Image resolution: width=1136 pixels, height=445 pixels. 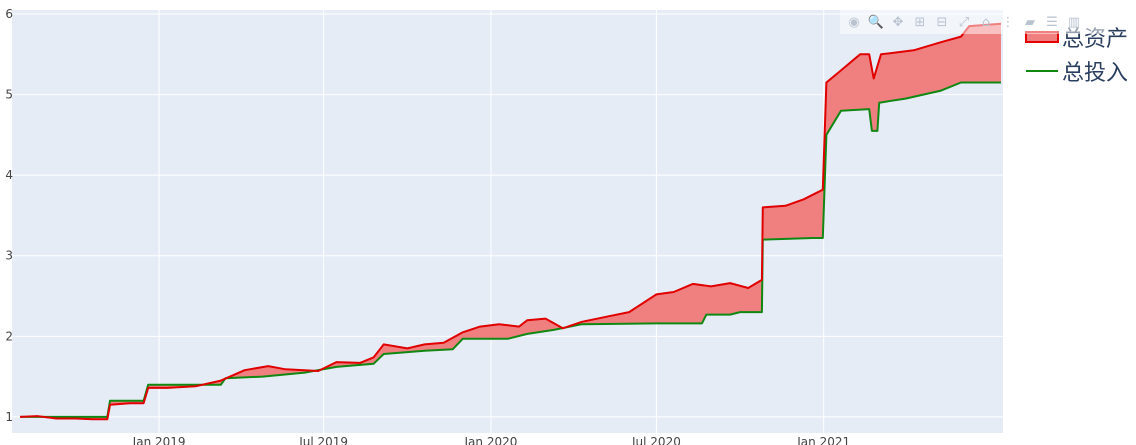 I want to click on pan-icon: ✥, so click(x=898, y=22).